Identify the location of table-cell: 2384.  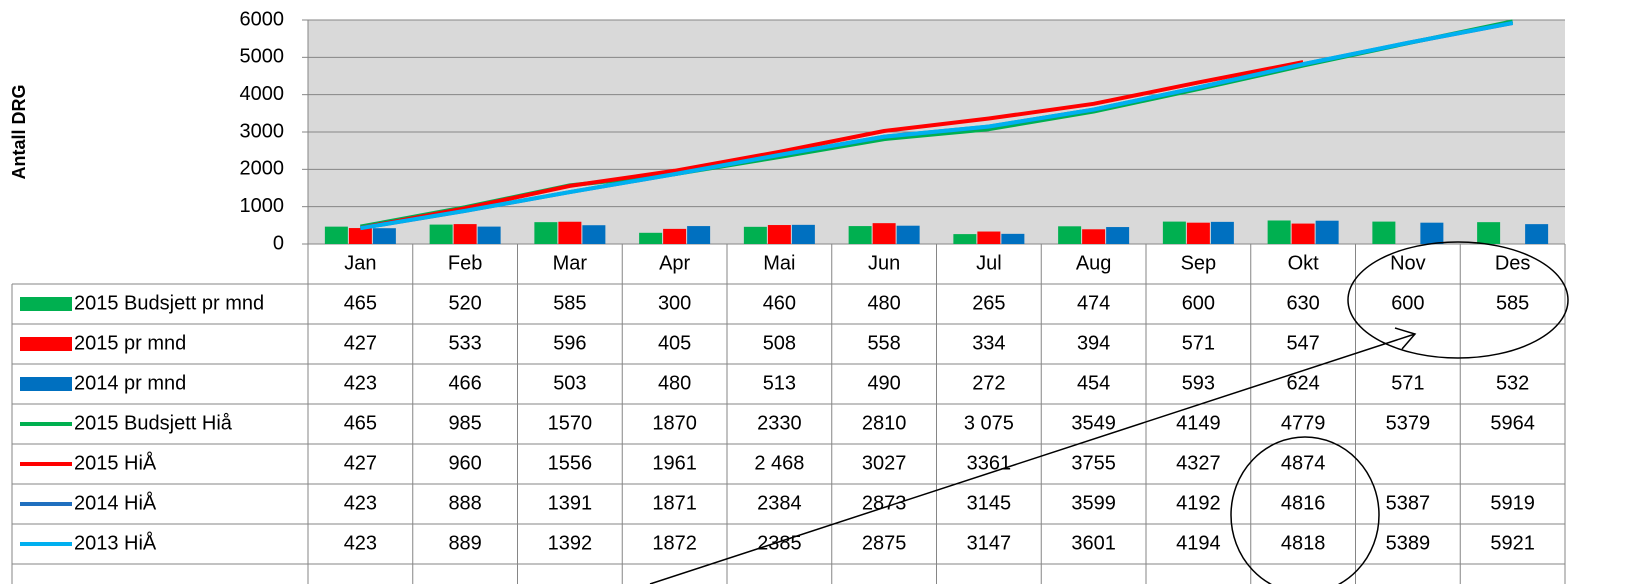
(779, 503).